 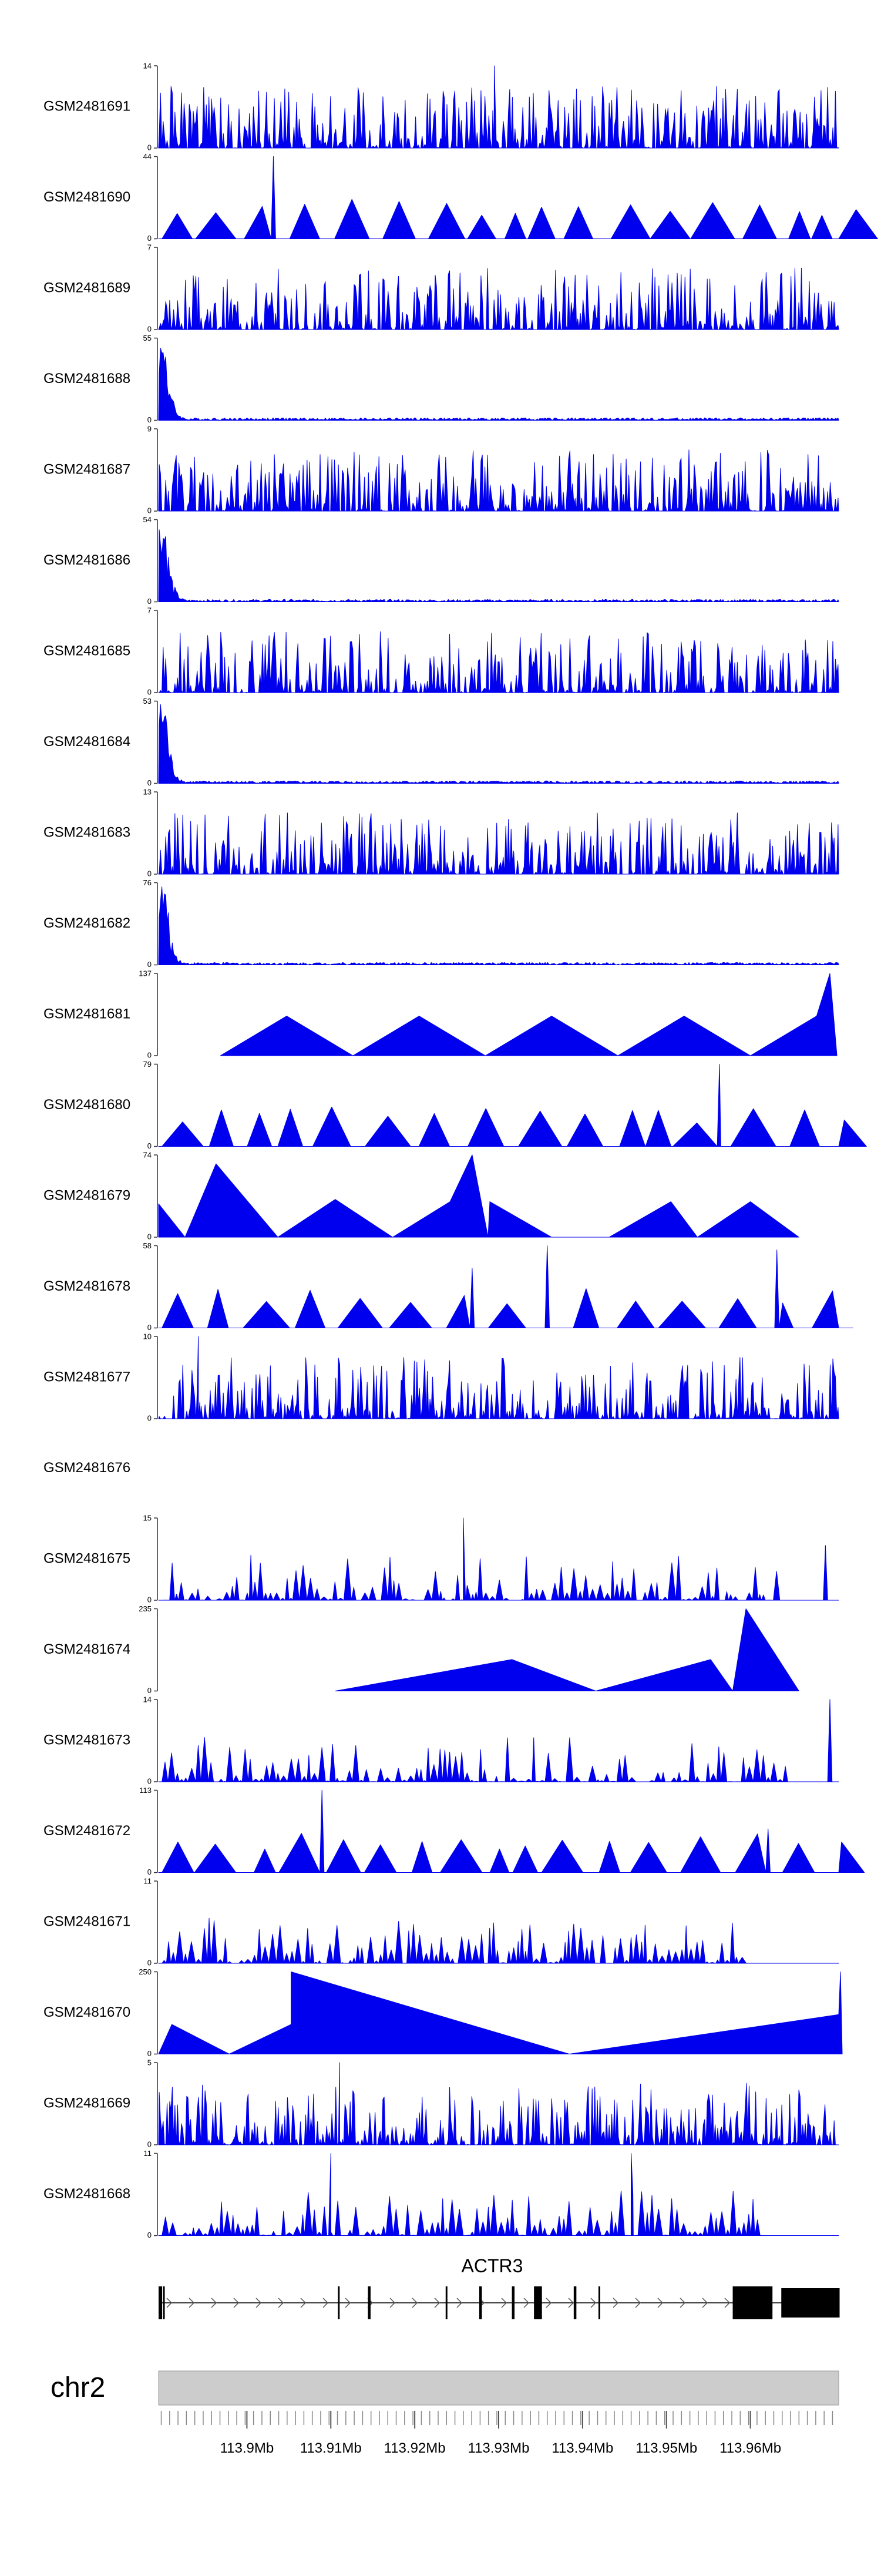 What do you see at coordinates (146, 1608) in the screenshot?
I see `y-axis-max-label: 235` at bounding box center [146, 1608].